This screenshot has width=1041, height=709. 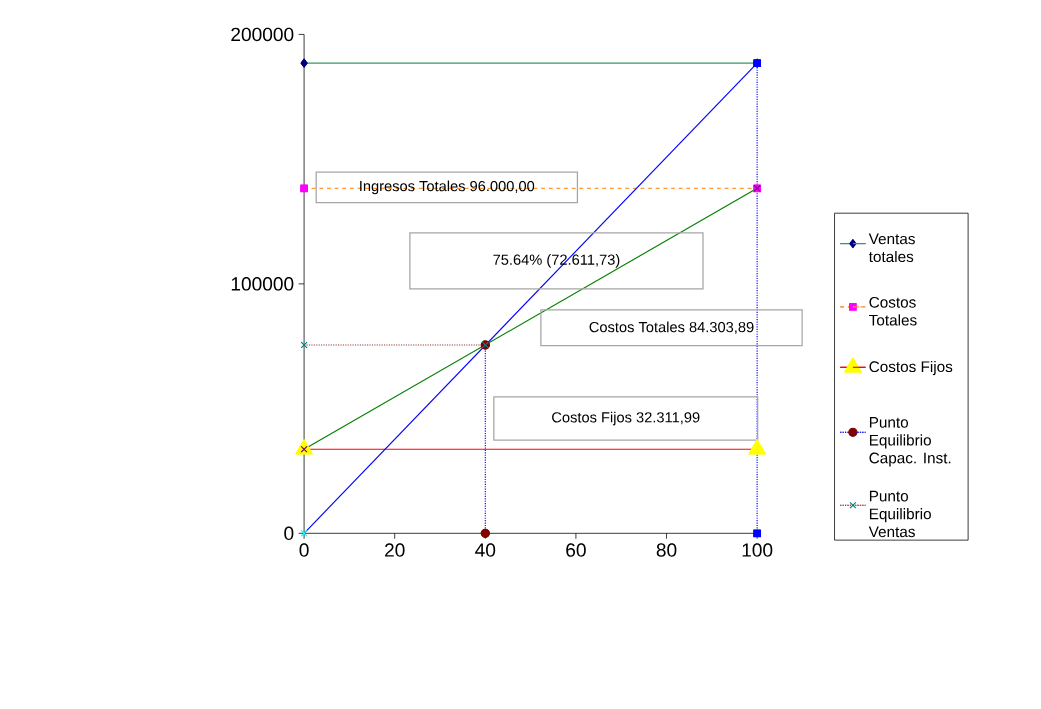 I want to click on annotation: Costos Totales 84.303,89, so click(x=671, y=327).